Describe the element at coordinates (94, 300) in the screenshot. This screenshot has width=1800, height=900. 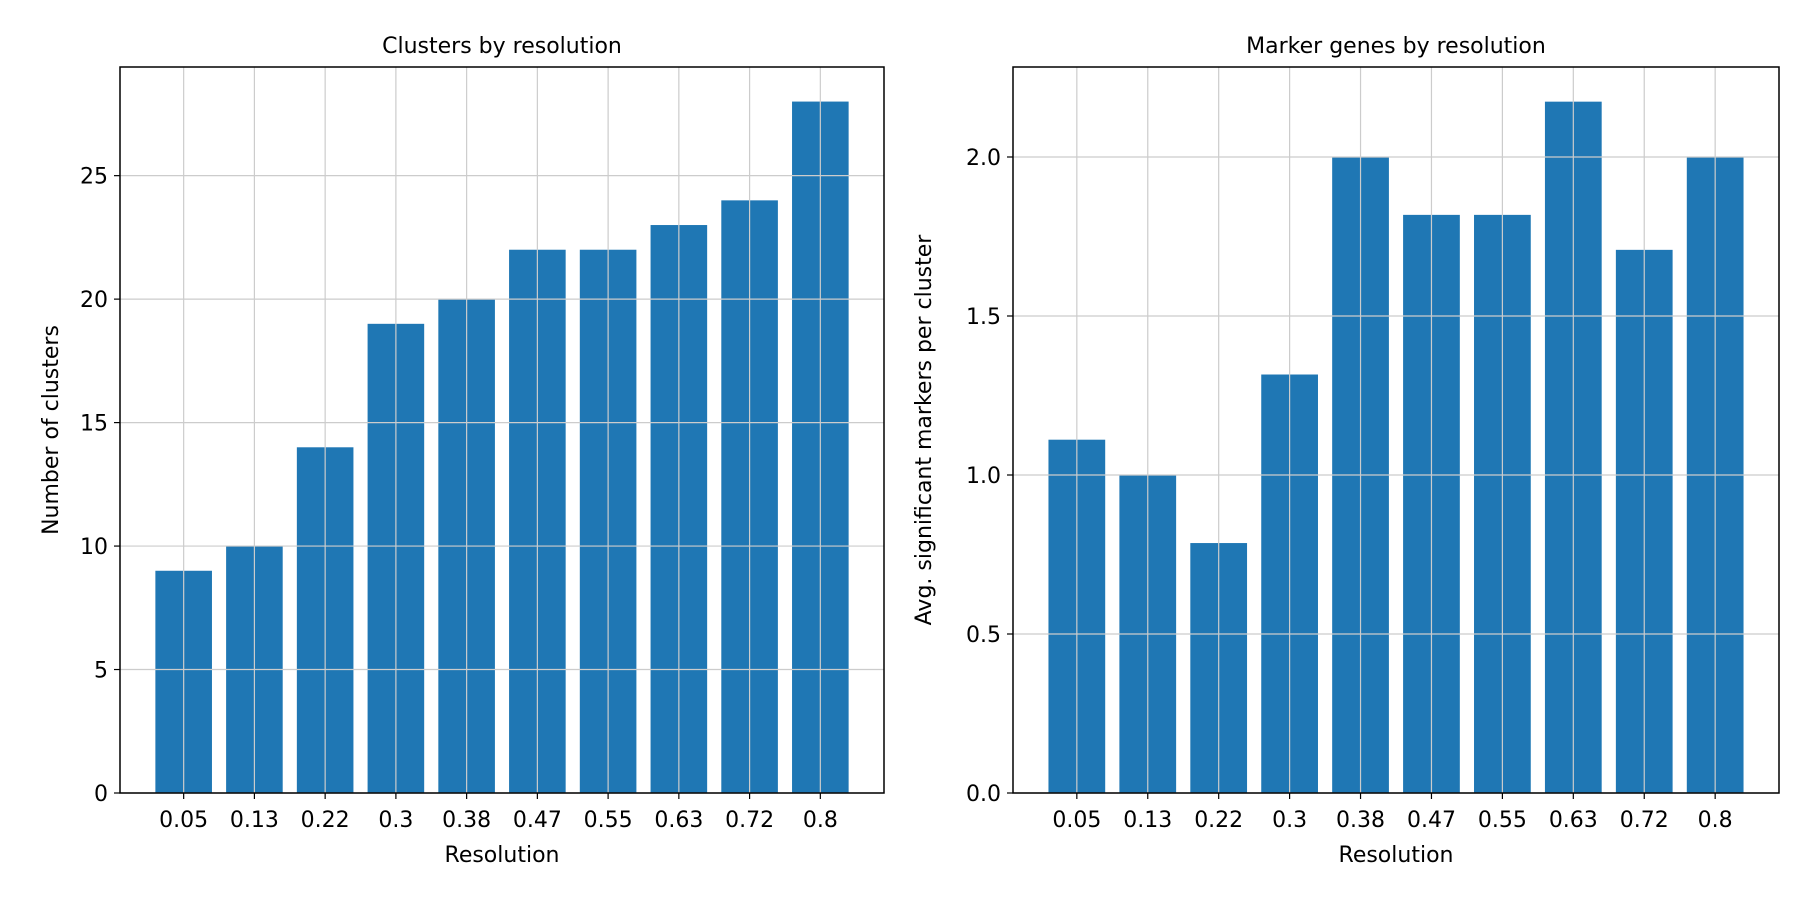
I see `y-tick-label: 20` at that location.